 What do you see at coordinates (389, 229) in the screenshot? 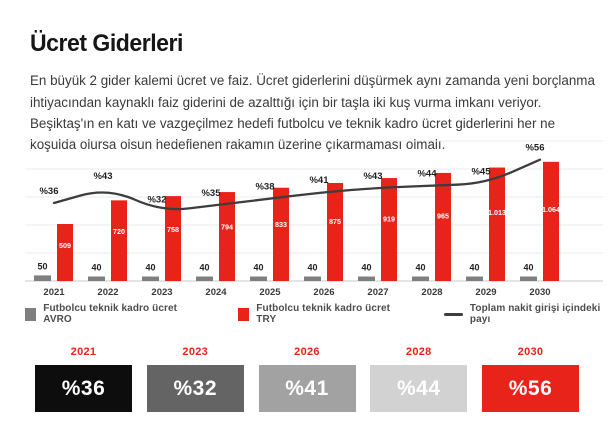
I see `bar-try-2027` at bounding box center [389, 229].